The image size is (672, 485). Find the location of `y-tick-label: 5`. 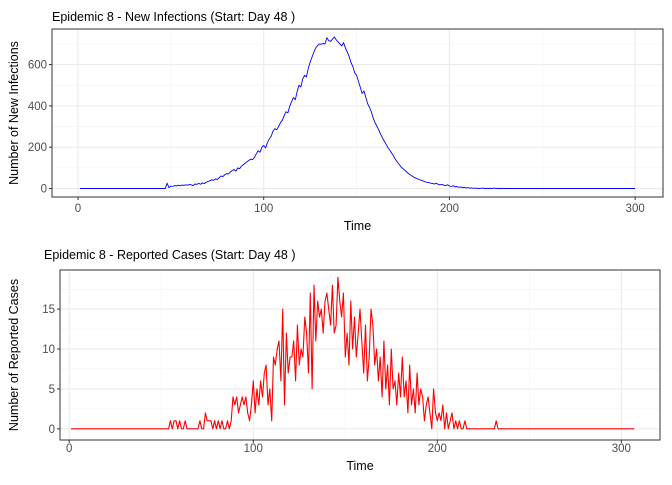

y-tick-label: 5 is located at coordinates (52, 390).